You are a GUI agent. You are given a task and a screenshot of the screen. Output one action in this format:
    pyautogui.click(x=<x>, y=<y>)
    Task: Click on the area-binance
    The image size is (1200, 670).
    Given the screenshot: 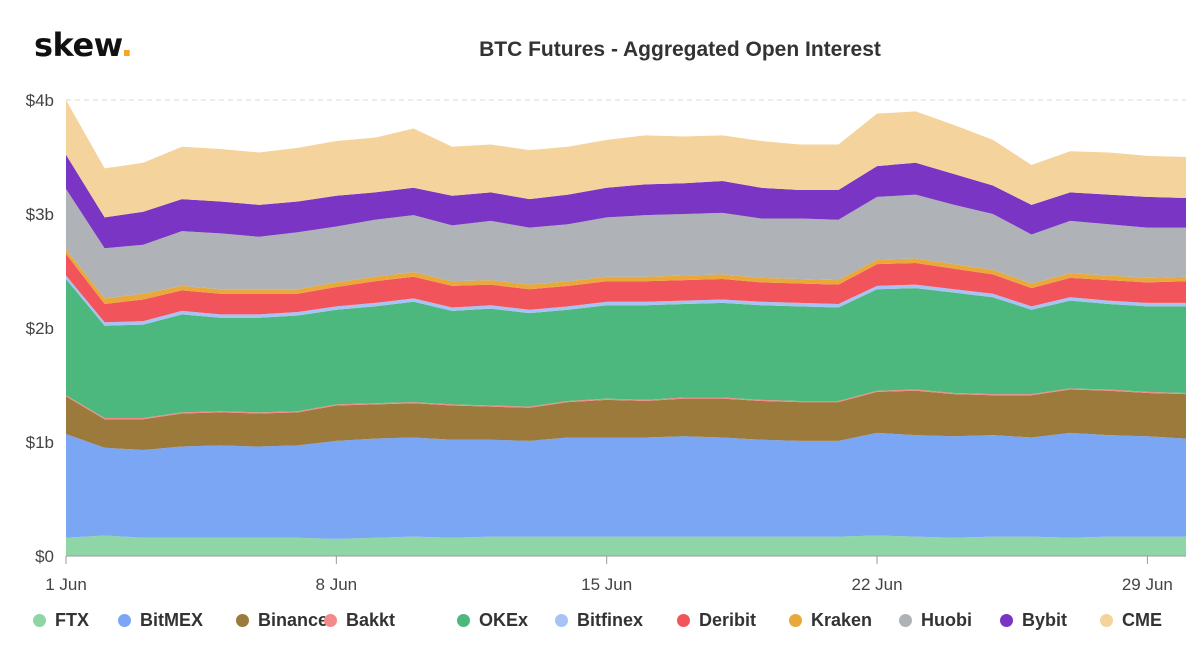 What is the action you would take?
    pyautogui.click(x=626, y=419)
    